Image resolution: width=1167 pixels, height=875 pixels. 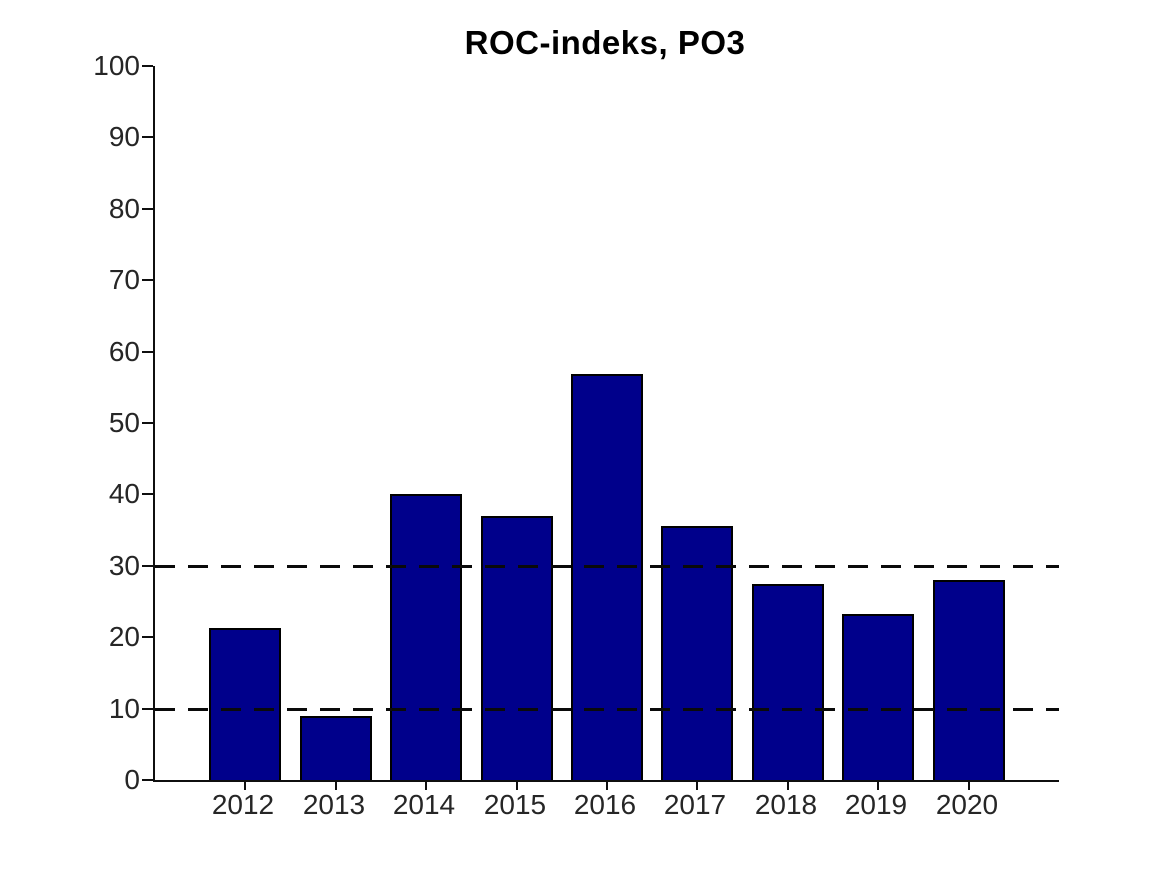 I want to click on reference-line-y30, so click(x=607, y=566).